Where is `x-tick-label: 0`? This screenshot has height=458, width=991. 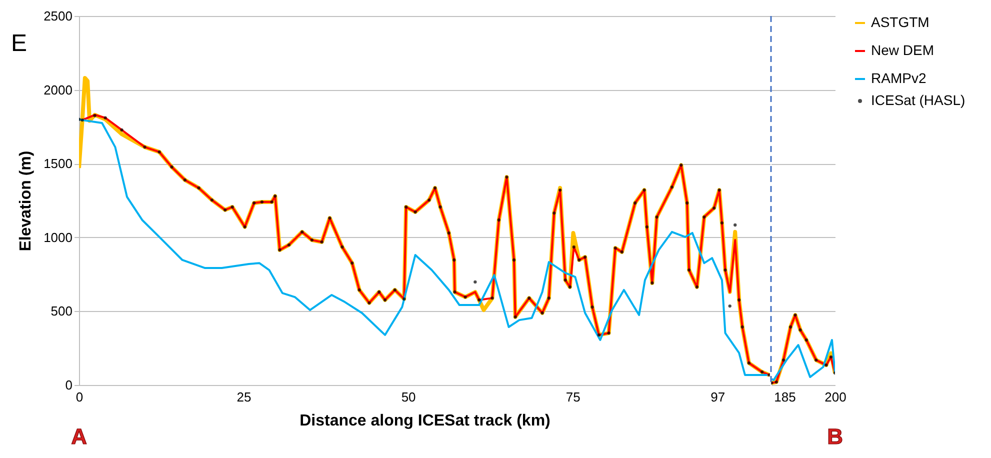
x-tick-label: 0 is located at coordinates (80, 397).